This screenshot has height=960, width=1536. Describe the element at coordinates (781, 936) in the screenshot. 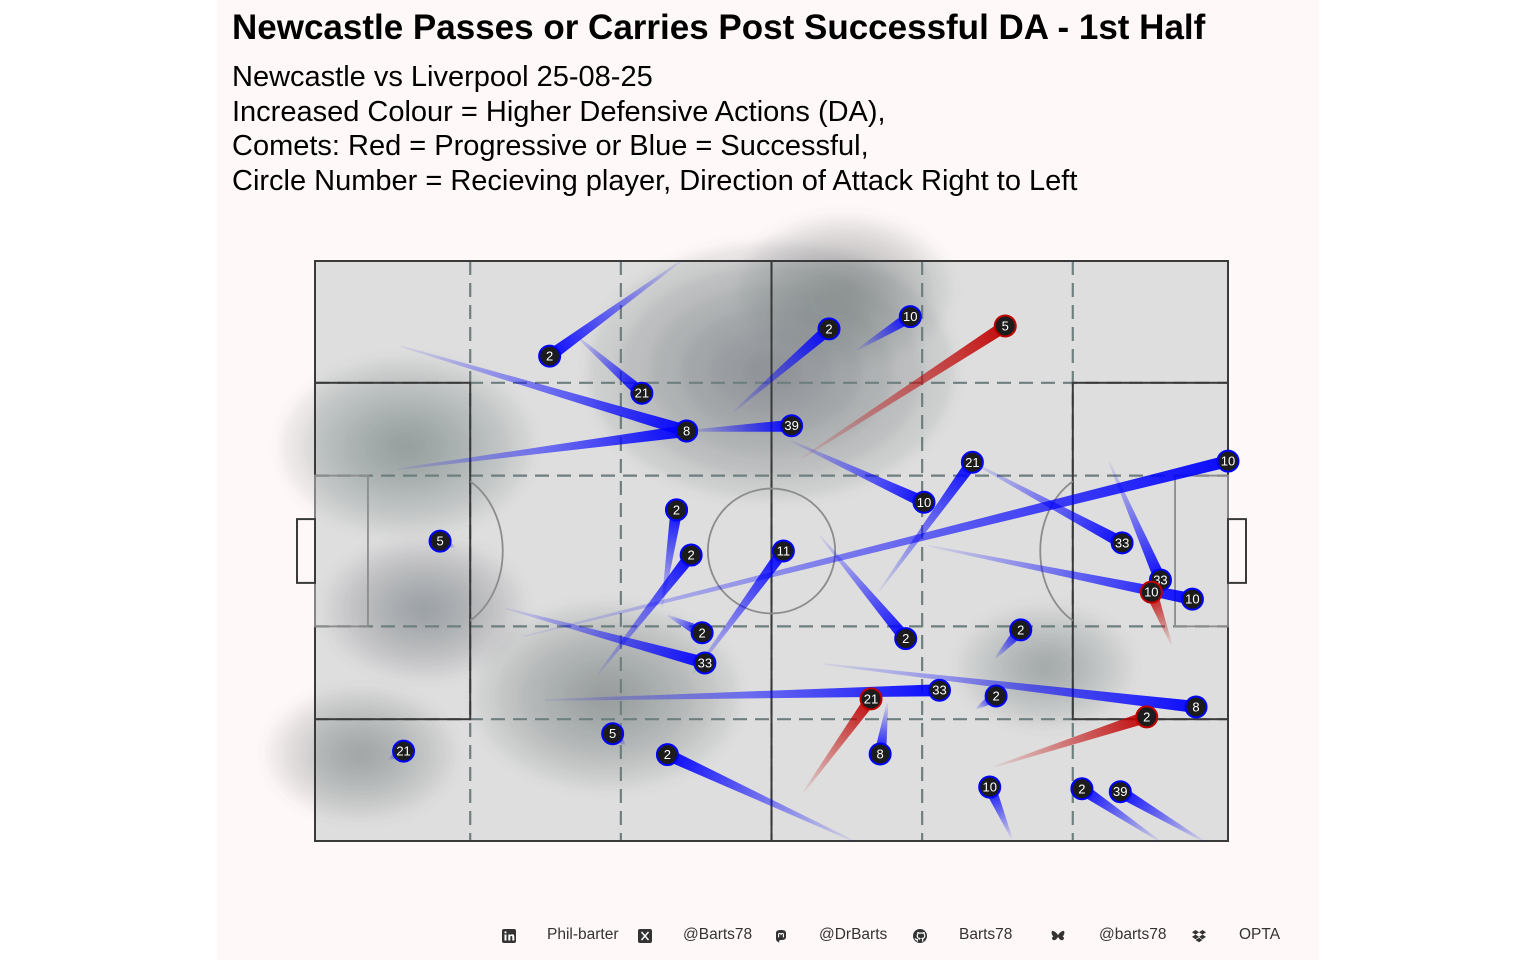

I see `mastodon-icon` at that location.